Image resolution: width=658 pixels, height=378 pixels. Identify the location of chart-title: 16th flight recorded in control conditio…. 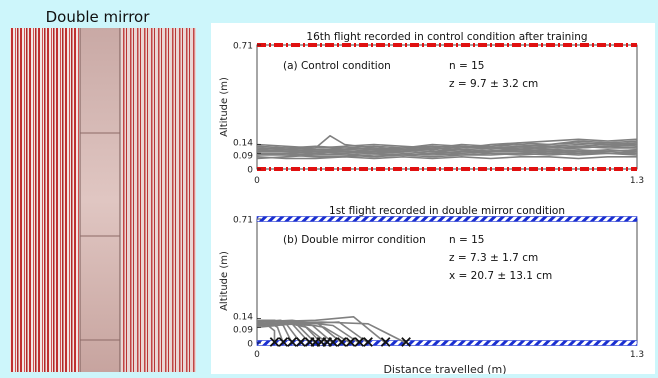
(446, 37).